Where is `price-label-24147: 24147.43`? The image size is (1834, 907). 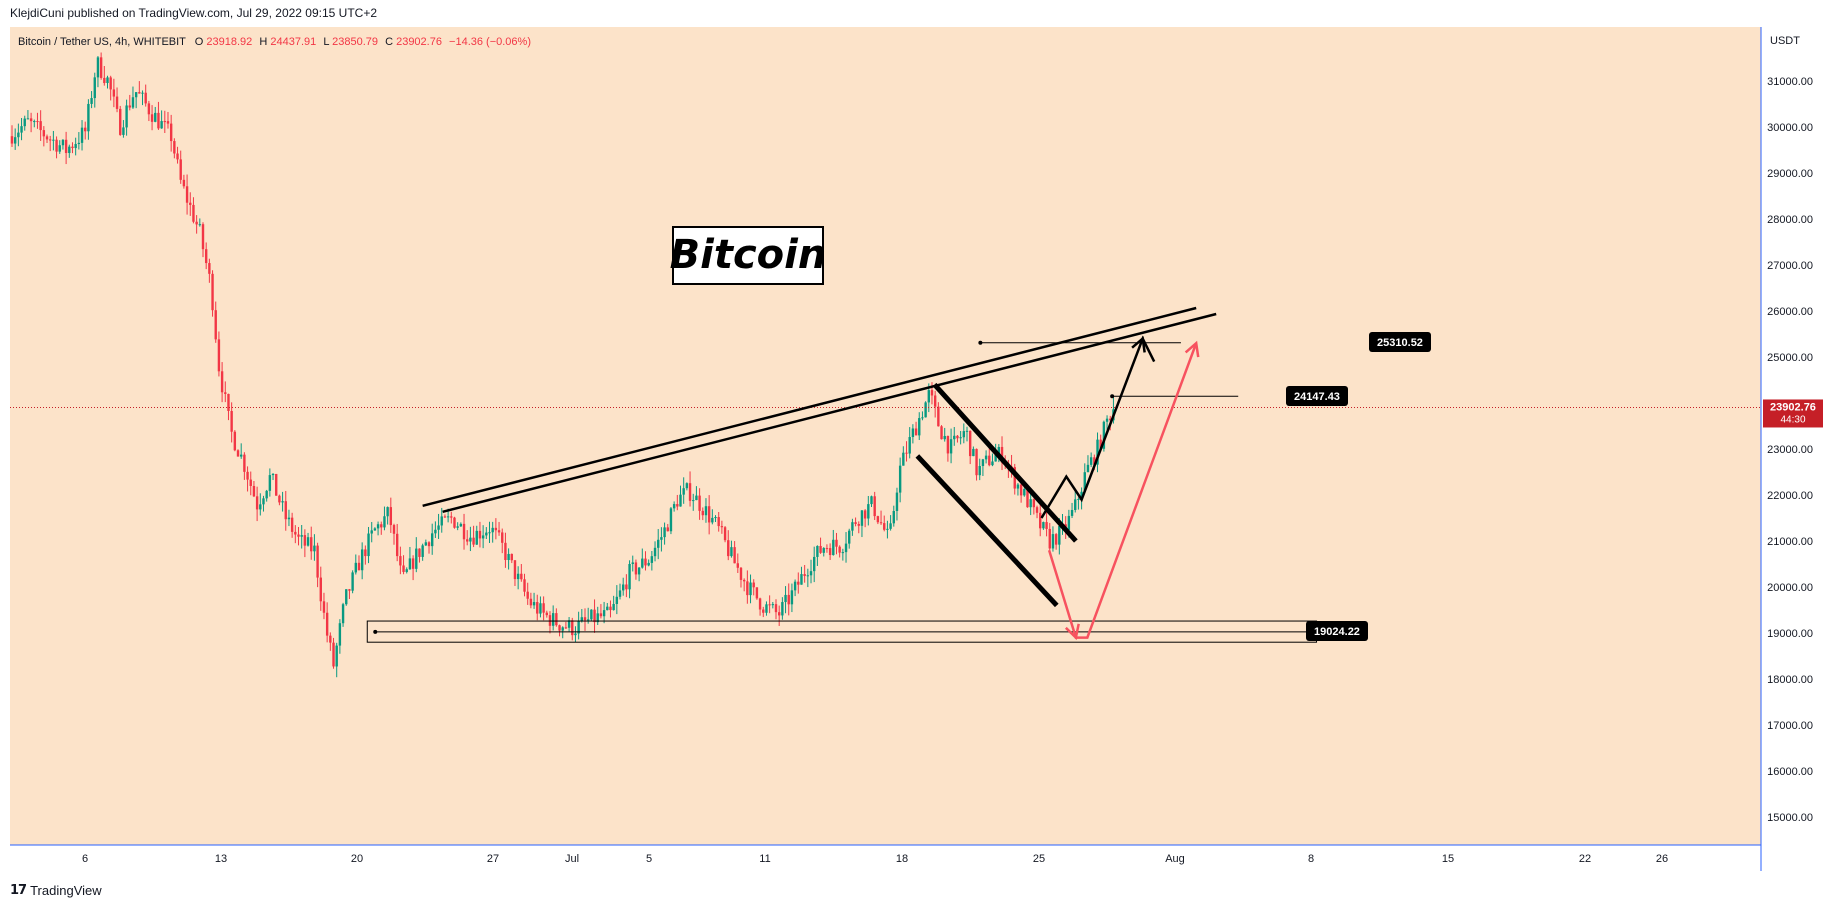
price-label-24147: 24147.43 is located at coordinates (1317, 396).